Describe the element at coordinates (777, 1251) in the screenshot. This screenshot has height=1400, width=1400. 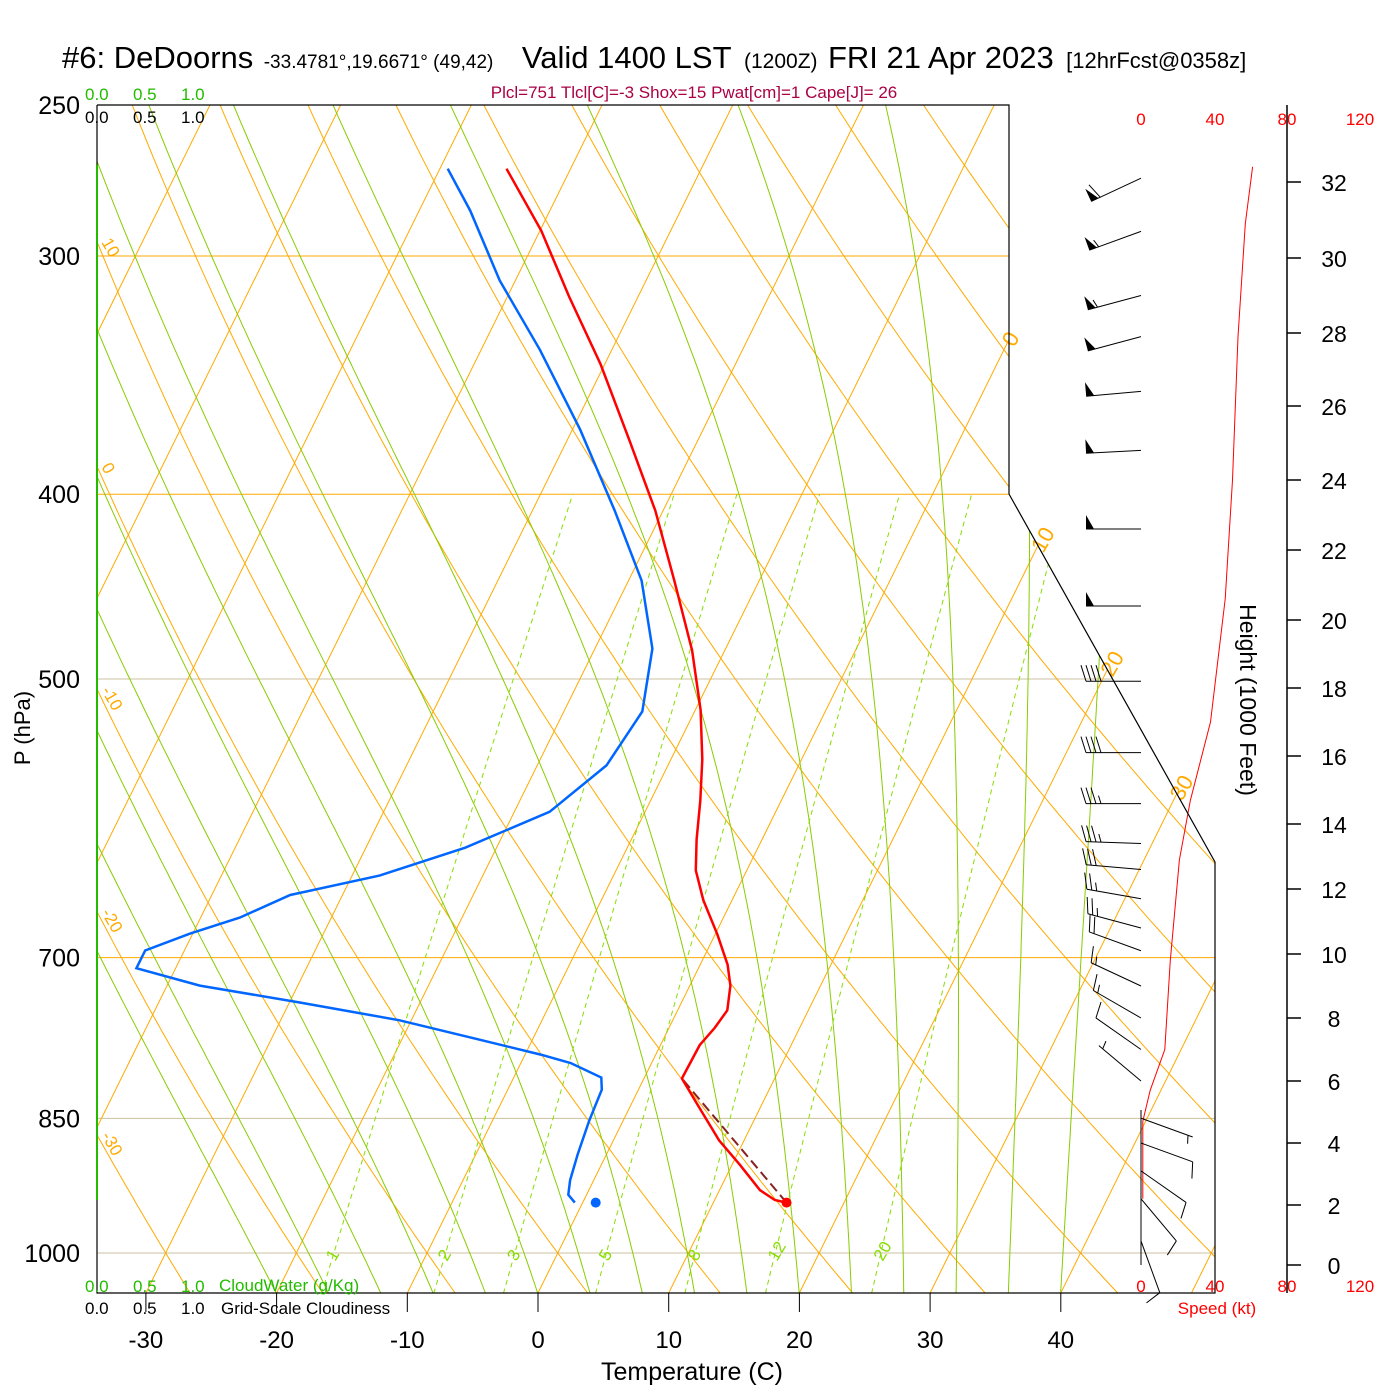
I see `mixing-ratio-label: 12` at that location.